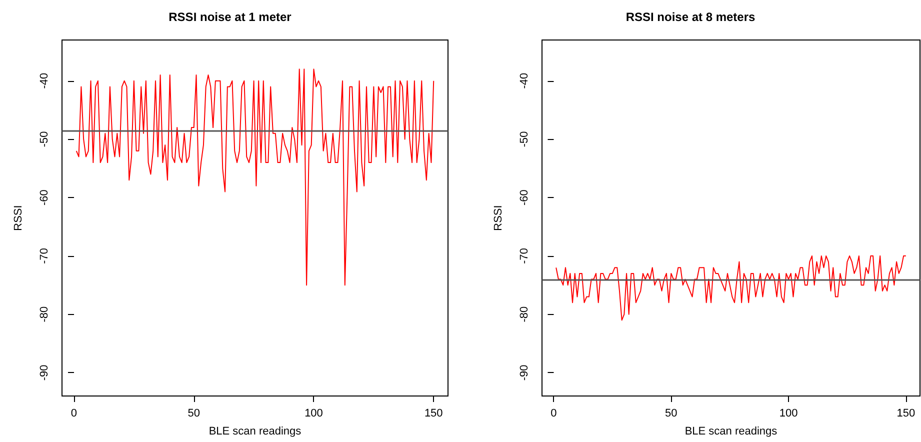 The width and height of the screenshot is (921, 442). I want to click on chart-title: RSSI noise at 8 meters, so click(691, 17).